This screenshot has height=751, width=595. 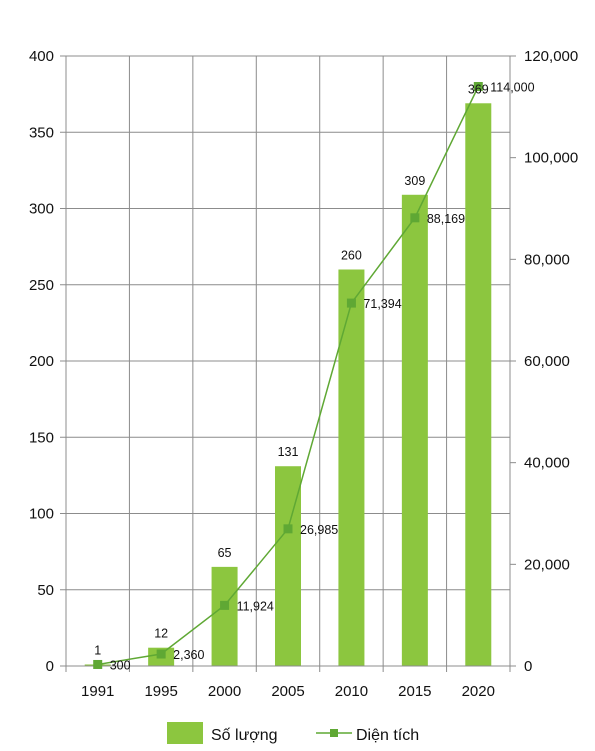 I want to click on legend-swatch-bar, so click(x=185, y=733).